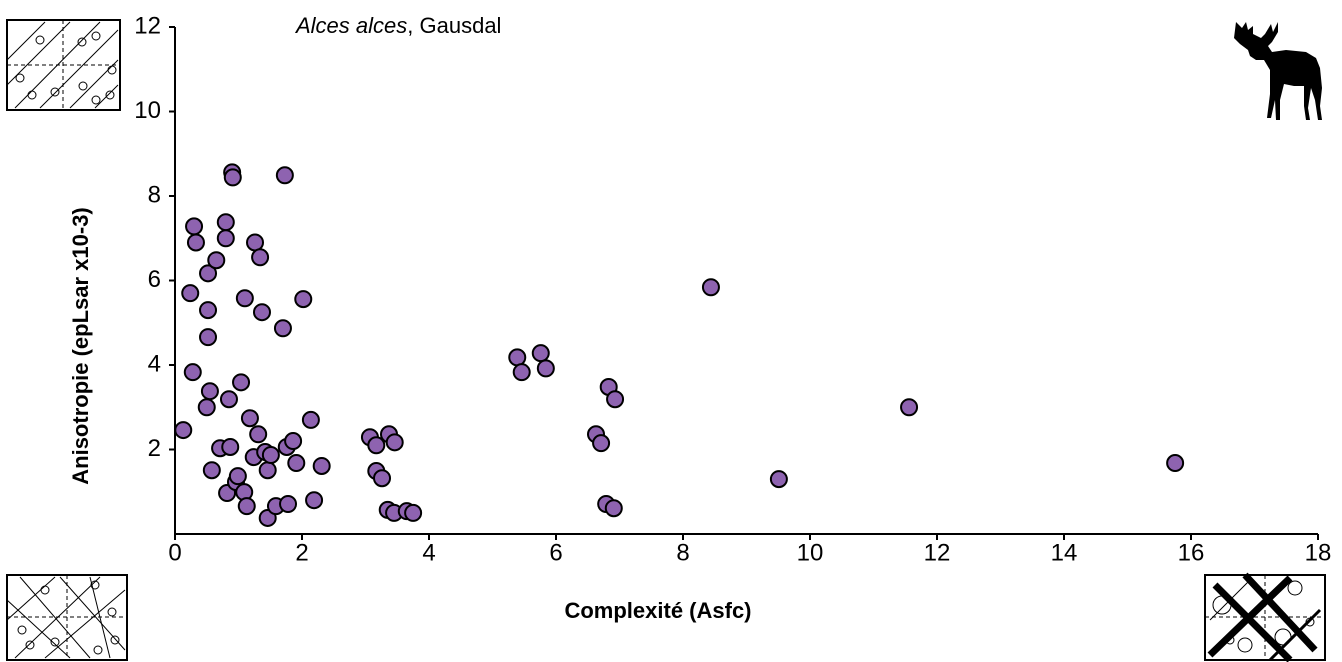  Describe the element at coordinates (810, 552) in the screenshot. I see `x-tick-label: 10` at that location.